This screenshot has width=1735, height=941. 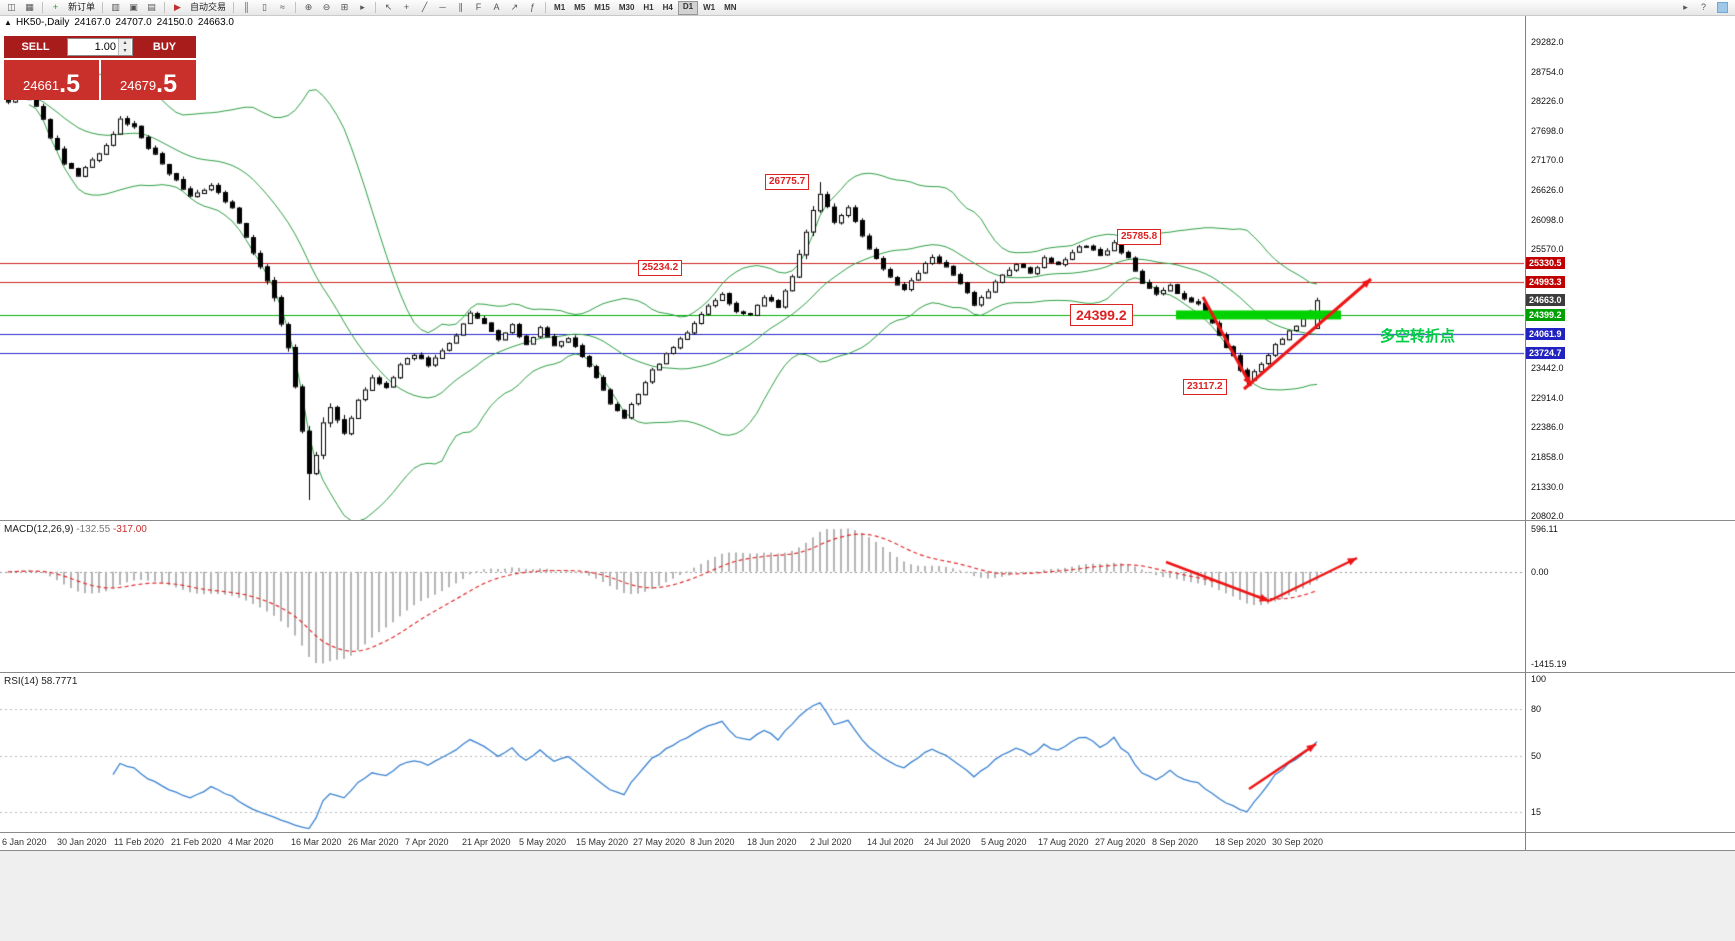 What do you see at coordinates (326, 7) in the screenshot?
I see `zoom-out-icon: ⊖` at bounding box center [326, 7].